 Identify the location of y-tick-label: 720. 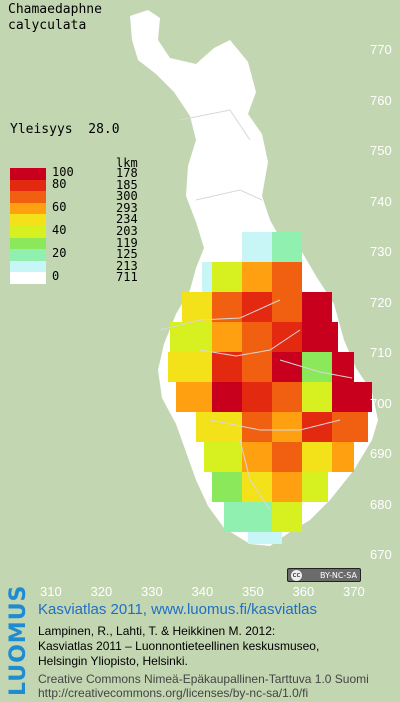
(381, 302).